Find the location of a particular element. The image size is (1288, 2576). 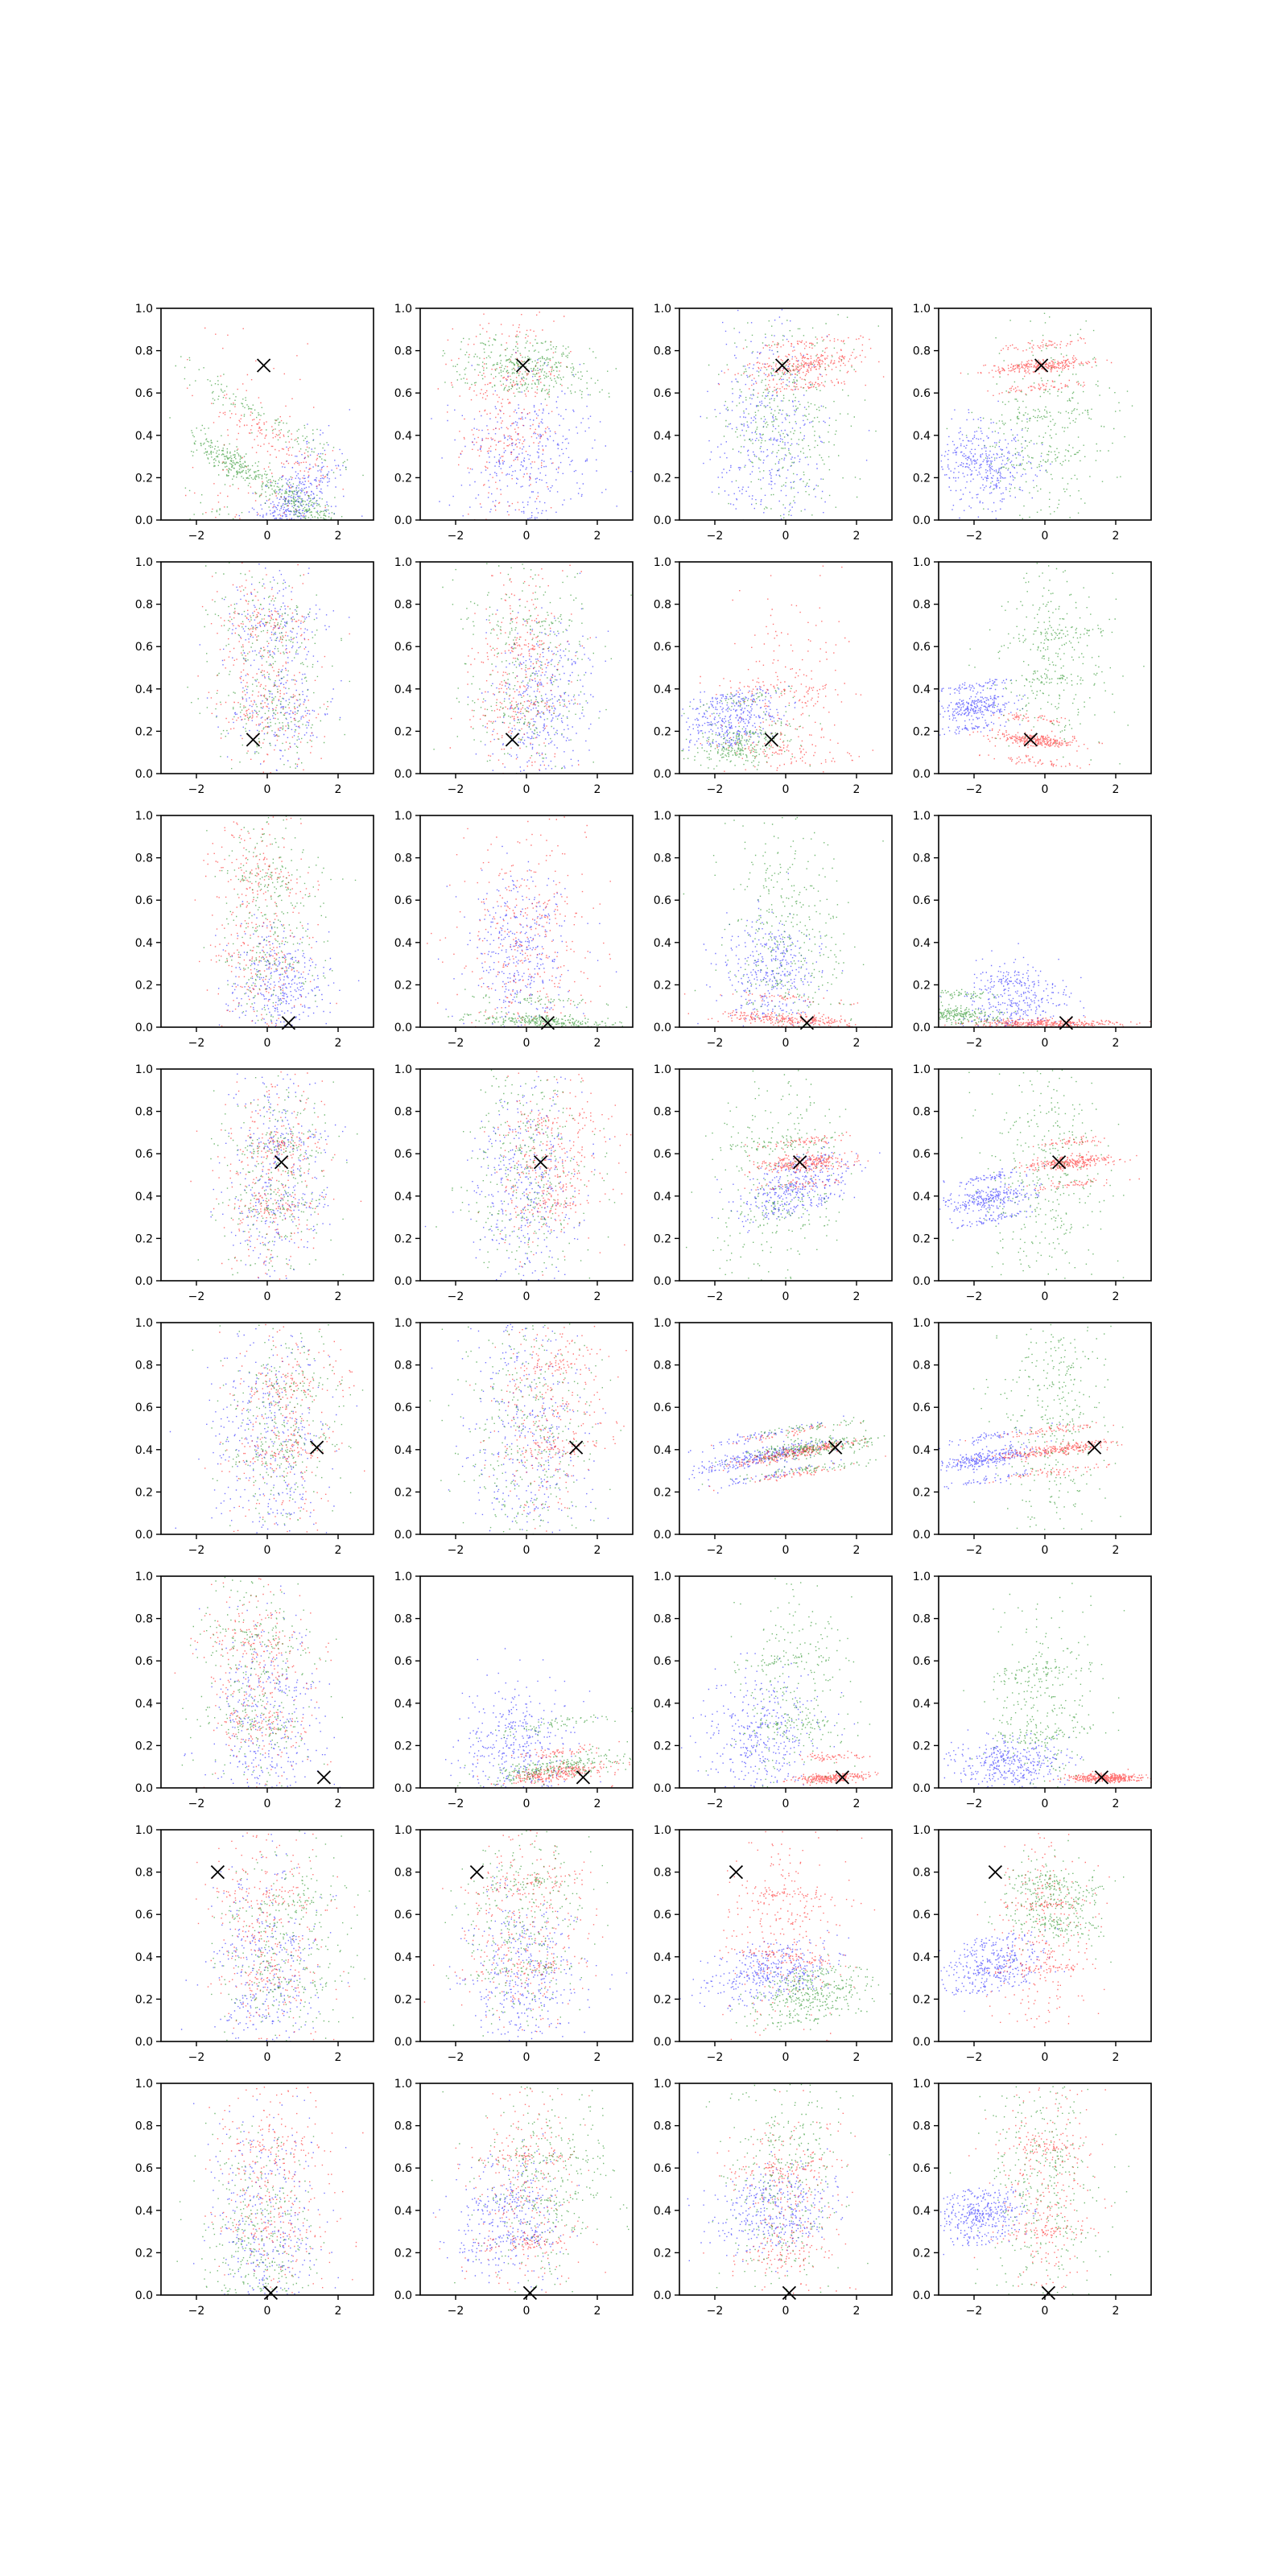

subplot-r1-c3: −2 0 2 0.0 0.2 0.4 0.6 0.8 1.0 is located at coordinates (773, 423).